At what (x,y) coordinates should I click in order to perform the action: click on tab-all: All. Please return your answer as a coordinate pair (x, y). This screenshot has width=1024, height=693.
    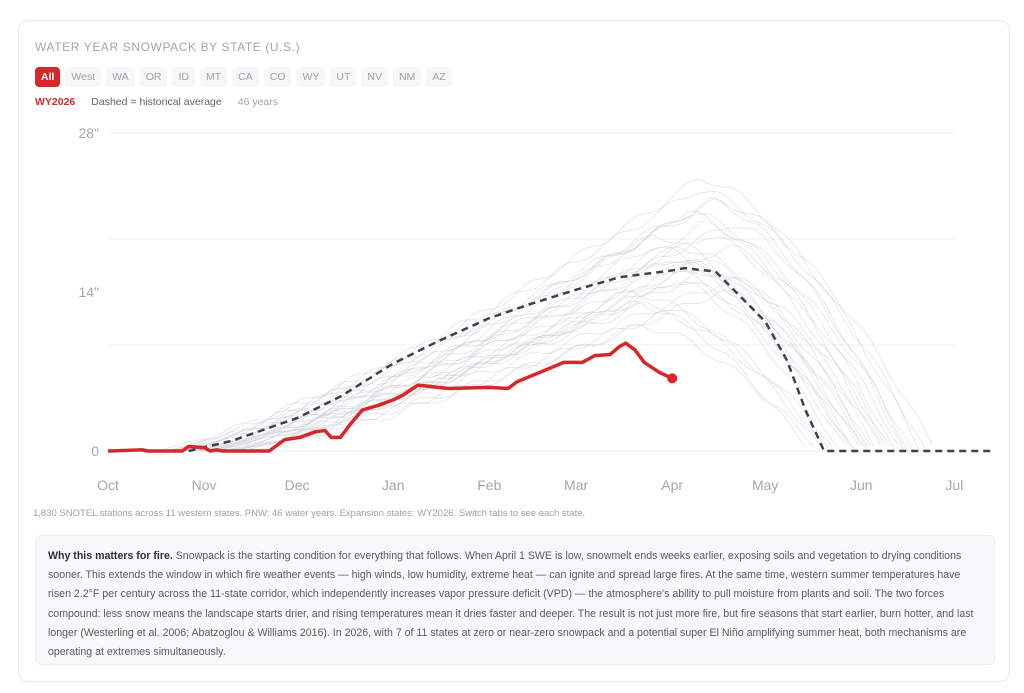
    Looking at the image, I should click on (48, 77).